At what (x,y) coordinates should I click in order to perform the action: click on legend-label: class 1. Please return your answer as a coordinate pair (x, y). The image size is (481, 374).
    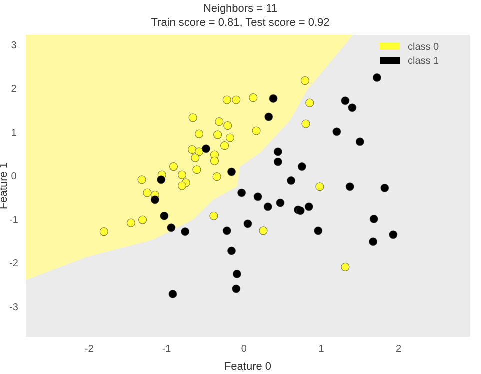
    Looking at the image, I should click on (424, 61).